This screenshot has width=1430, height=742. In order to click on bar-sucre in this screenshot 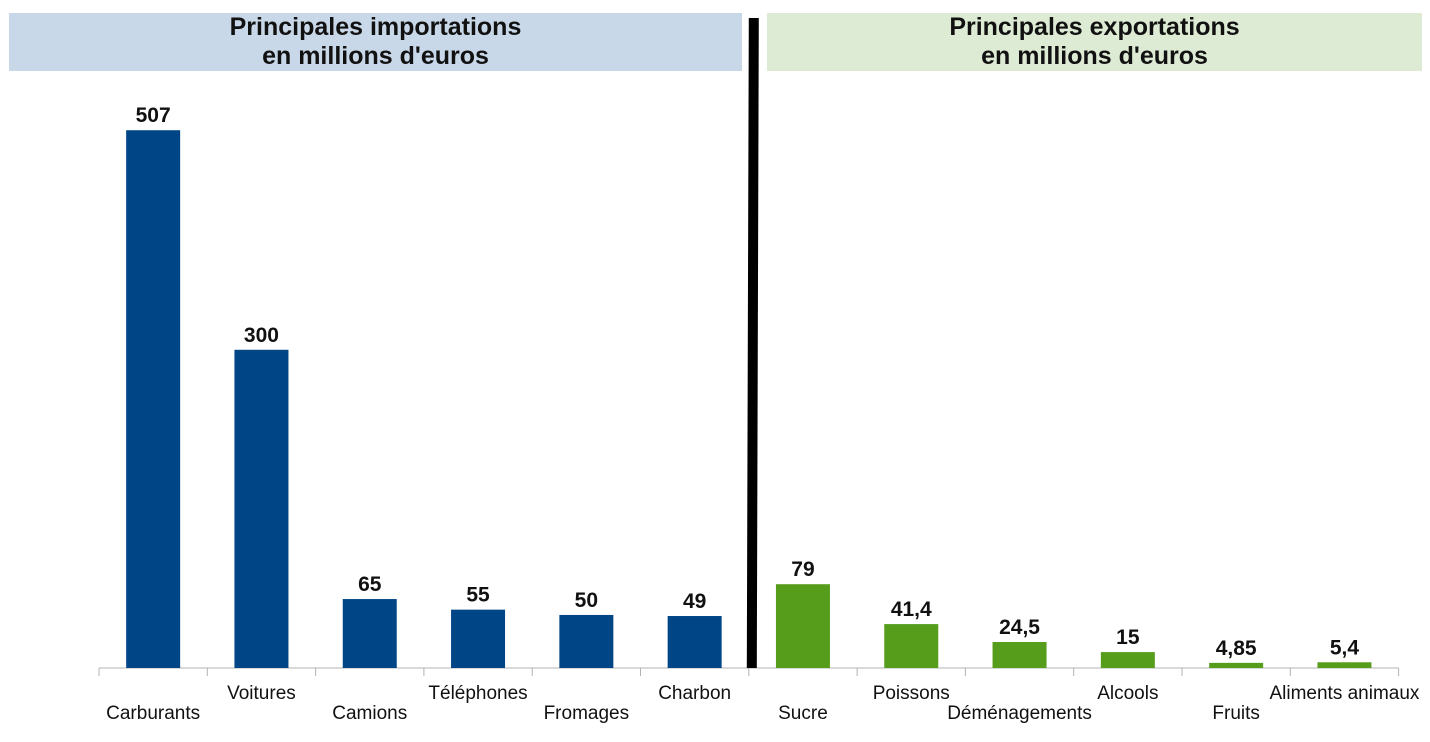, I will do `click(802, 626)`.